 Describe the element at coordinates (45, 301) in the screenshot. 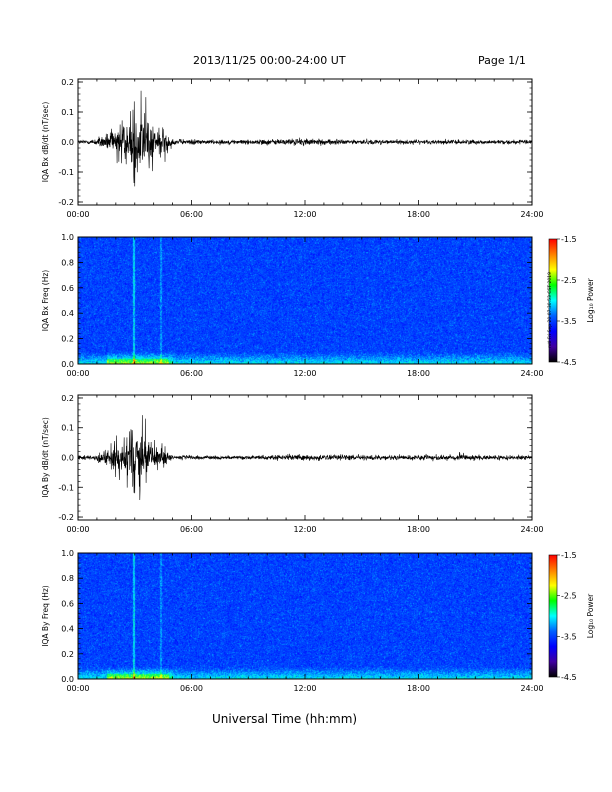

I see `y-axis-label: IQA Bx Freq (Hz)` at that location.